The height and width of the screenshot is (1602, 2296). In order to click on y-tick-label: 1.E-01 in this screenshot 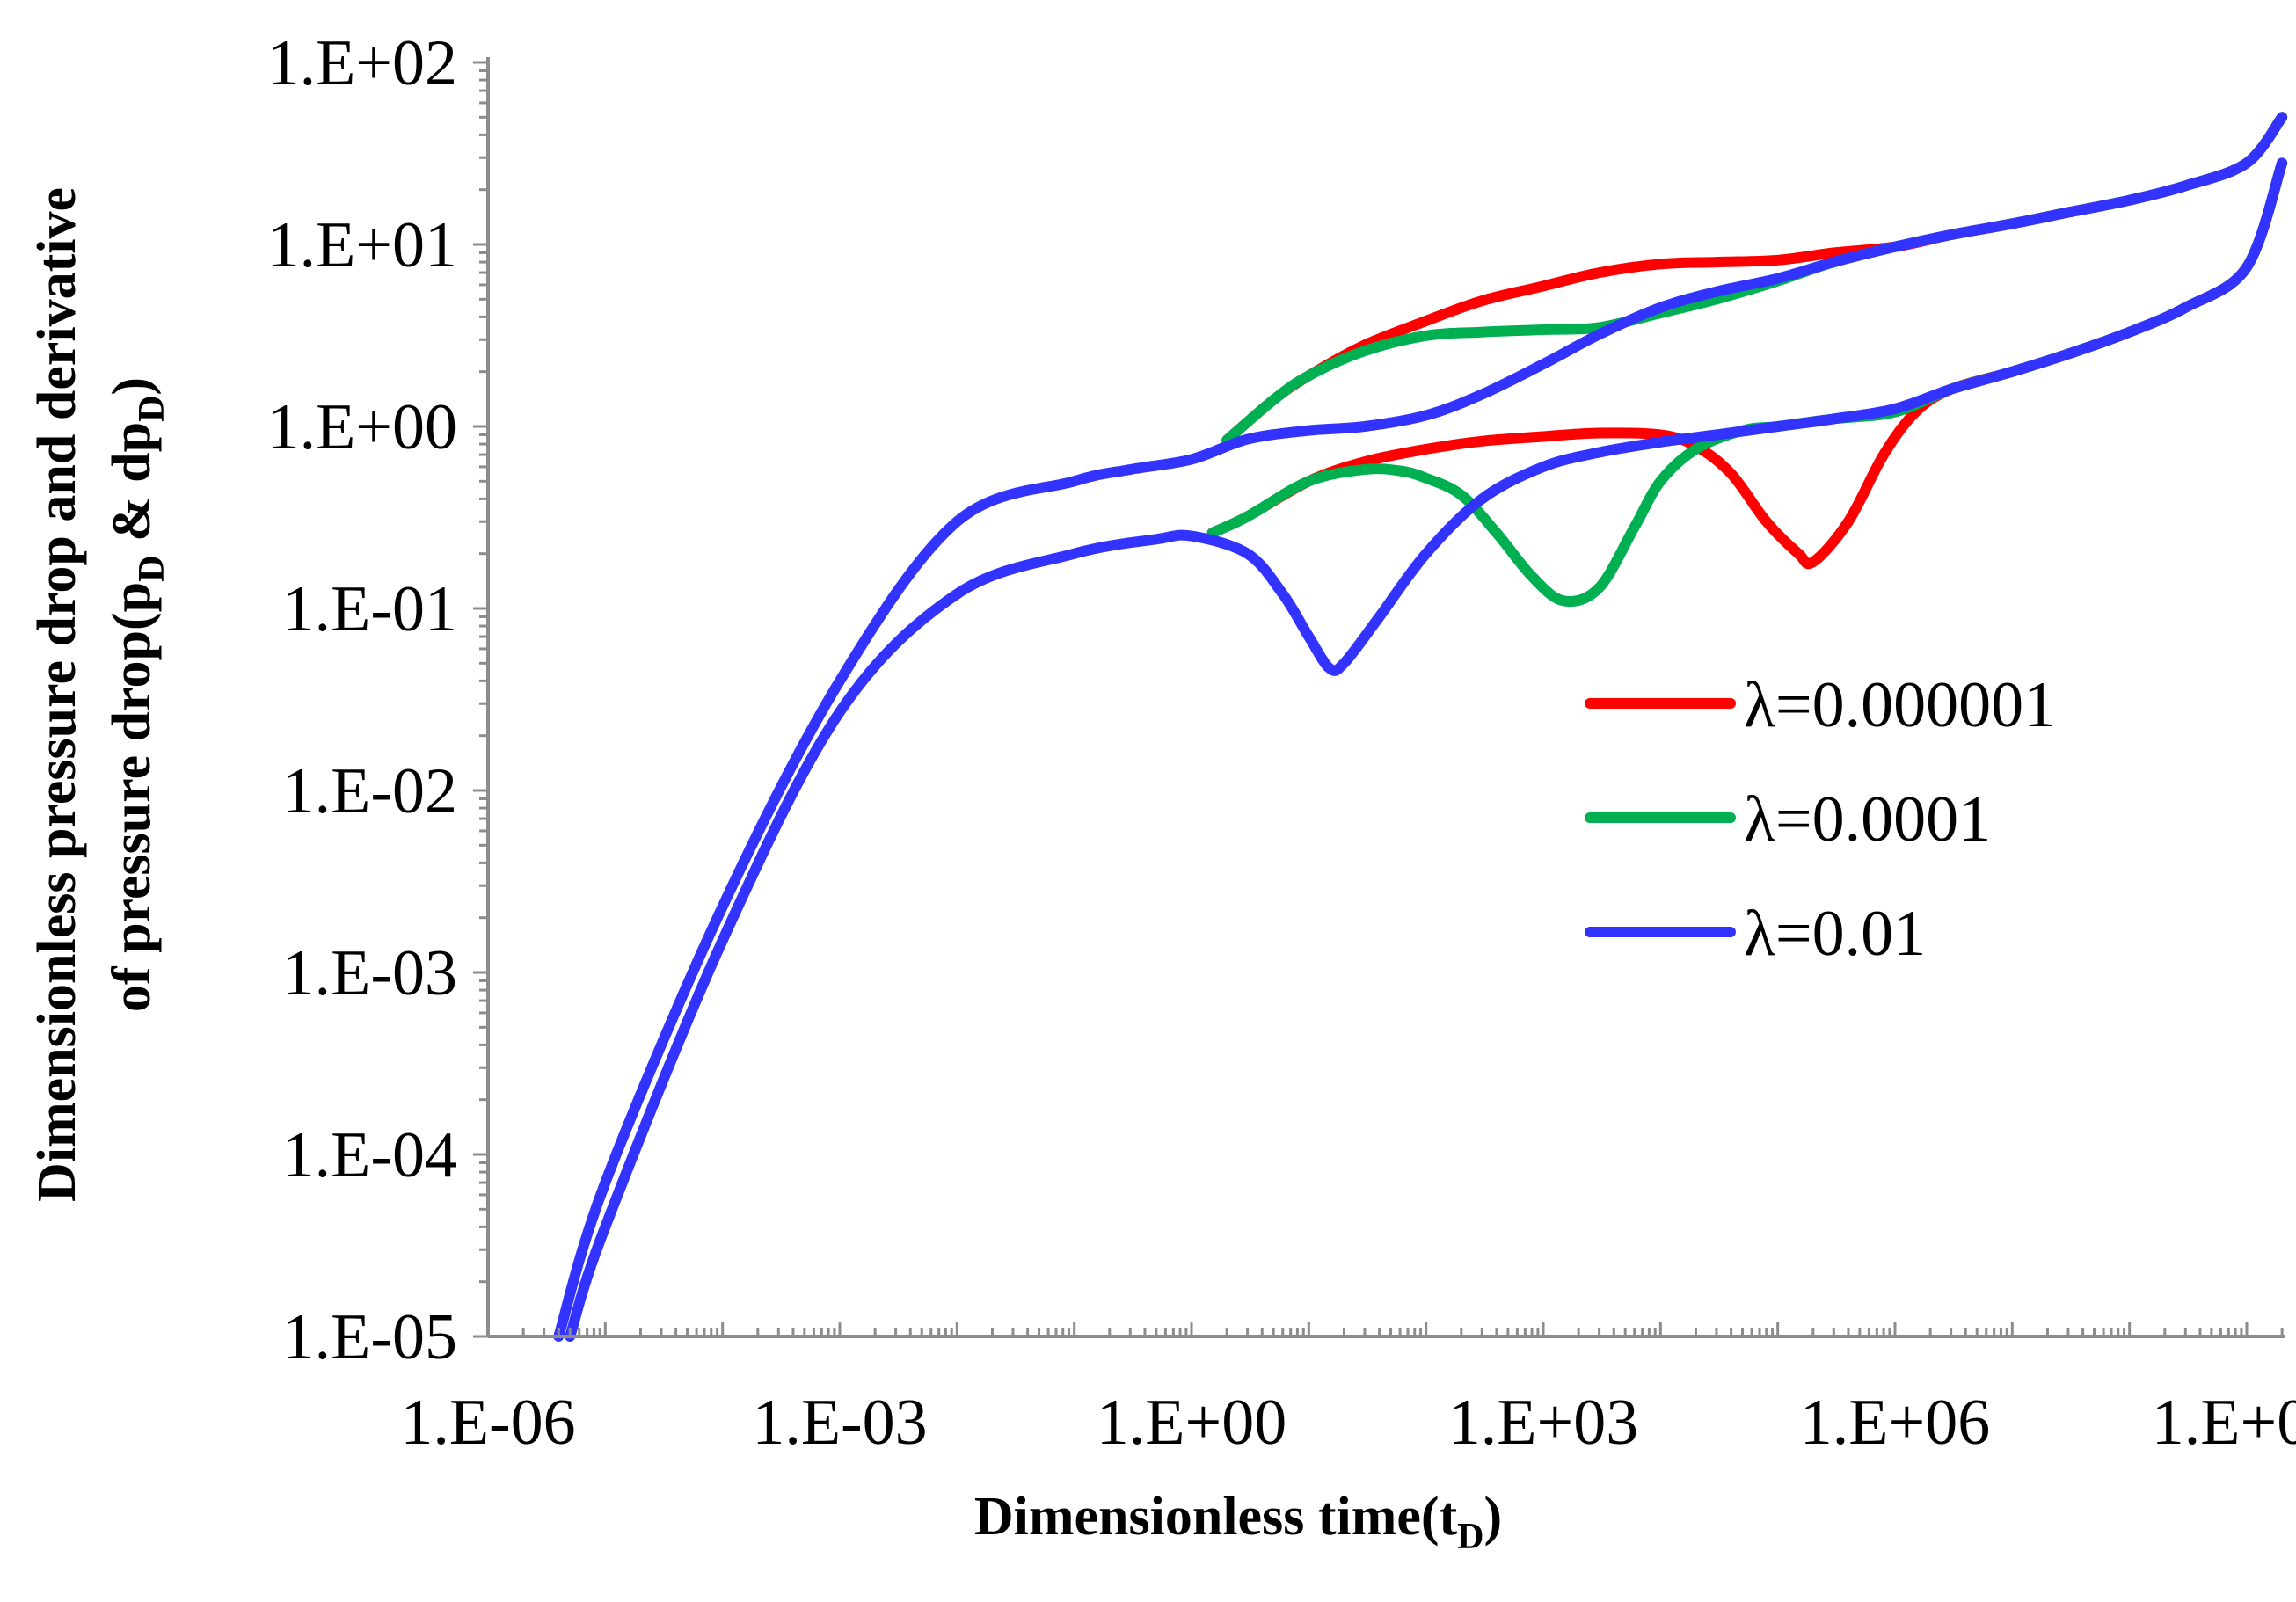, I will do `click(369, 609)`.